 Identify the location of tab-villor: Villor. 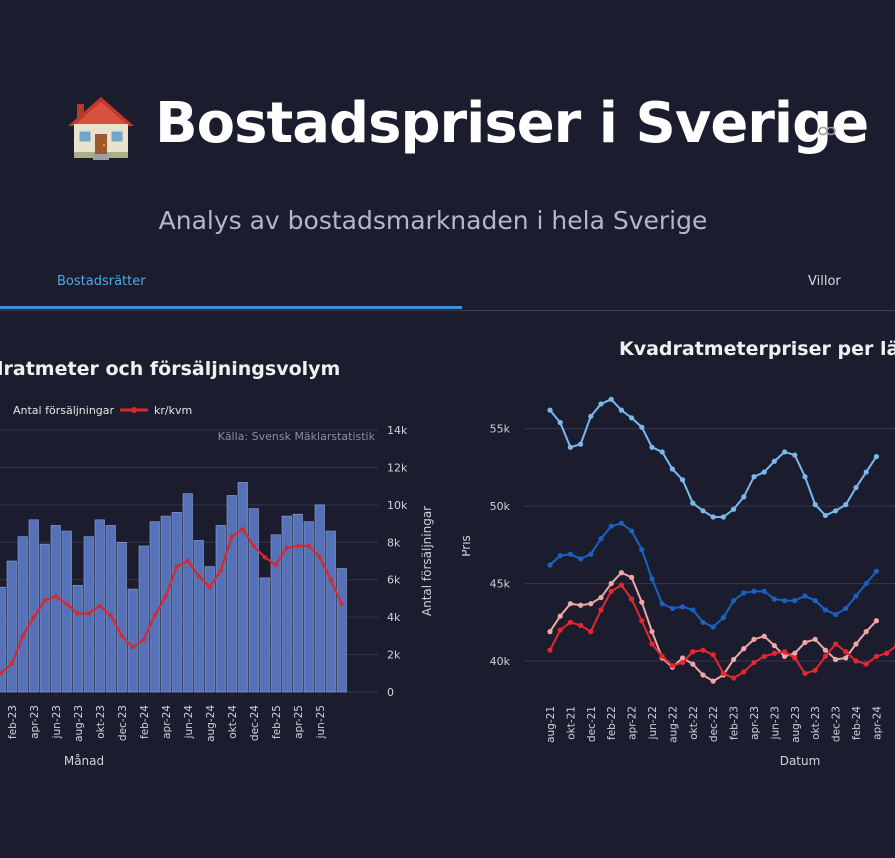
(824, 281).